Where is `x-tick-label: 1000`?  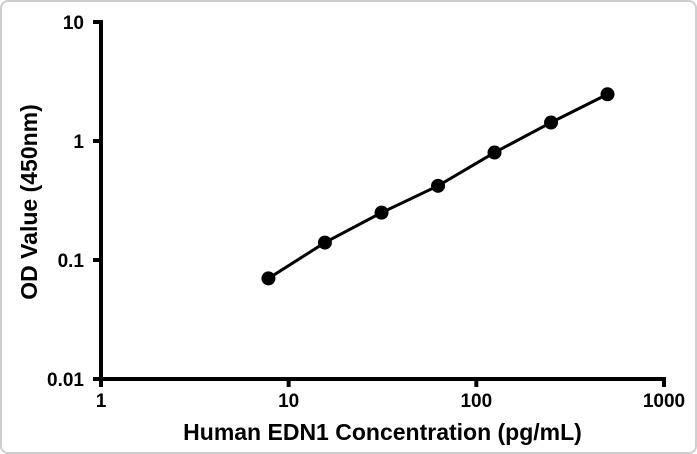 x-tick-label: 1000 is located at coordinates (664, 401).